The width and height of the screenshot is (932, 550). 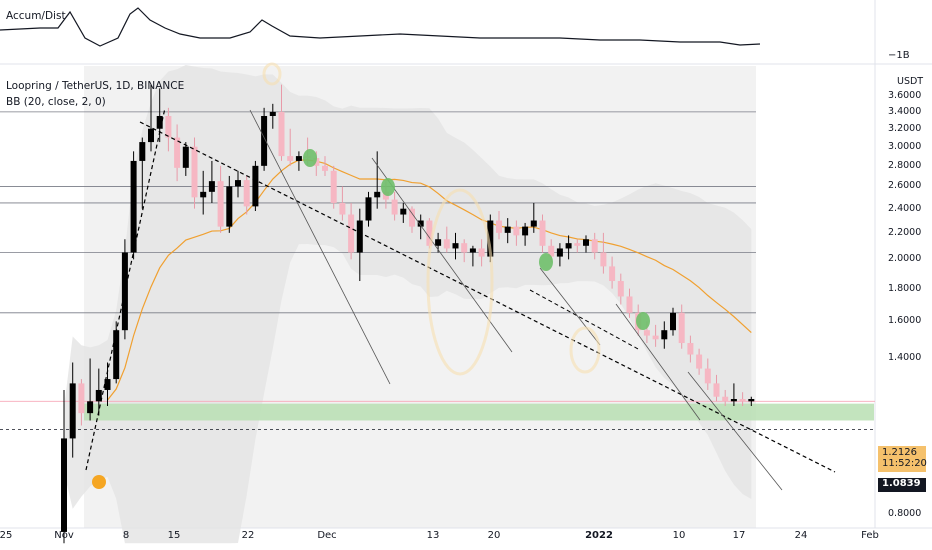 What do you see at coordinates (99, 482) in the screenshot?
I see `pivot-low-marker` at bounding box center [99, 482].